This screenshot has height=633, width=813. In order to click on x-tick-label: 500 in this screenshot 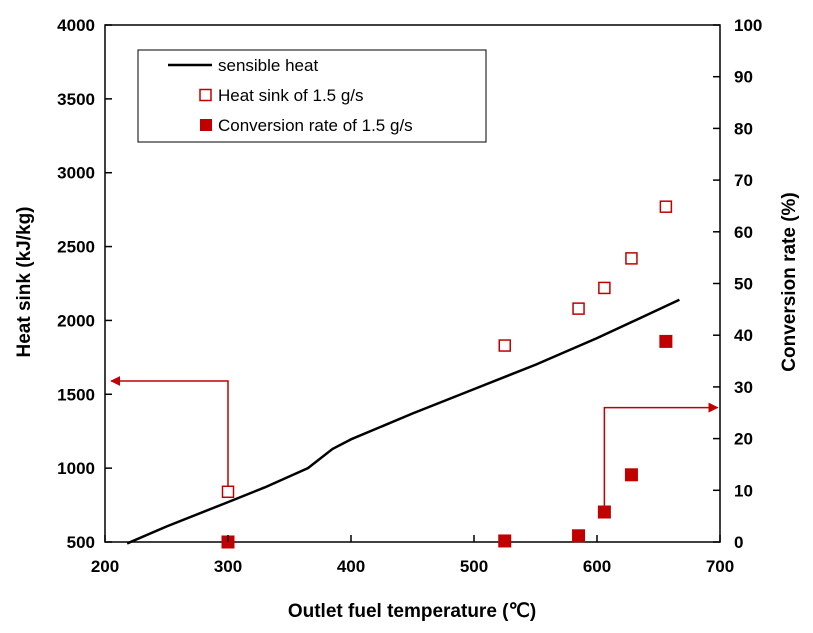, I will do `click(474, 566)`.